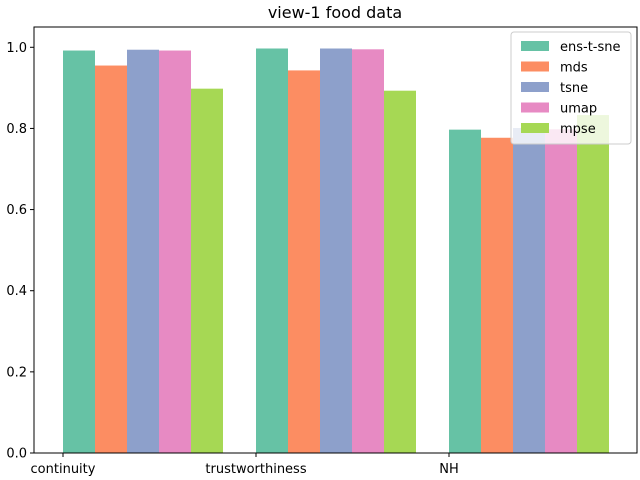 The height and width of the screenshot is (480, 640). Describe the element at coordinates (535, 87) in the screenshot. I see `legend-swatch-tsne` at that location.